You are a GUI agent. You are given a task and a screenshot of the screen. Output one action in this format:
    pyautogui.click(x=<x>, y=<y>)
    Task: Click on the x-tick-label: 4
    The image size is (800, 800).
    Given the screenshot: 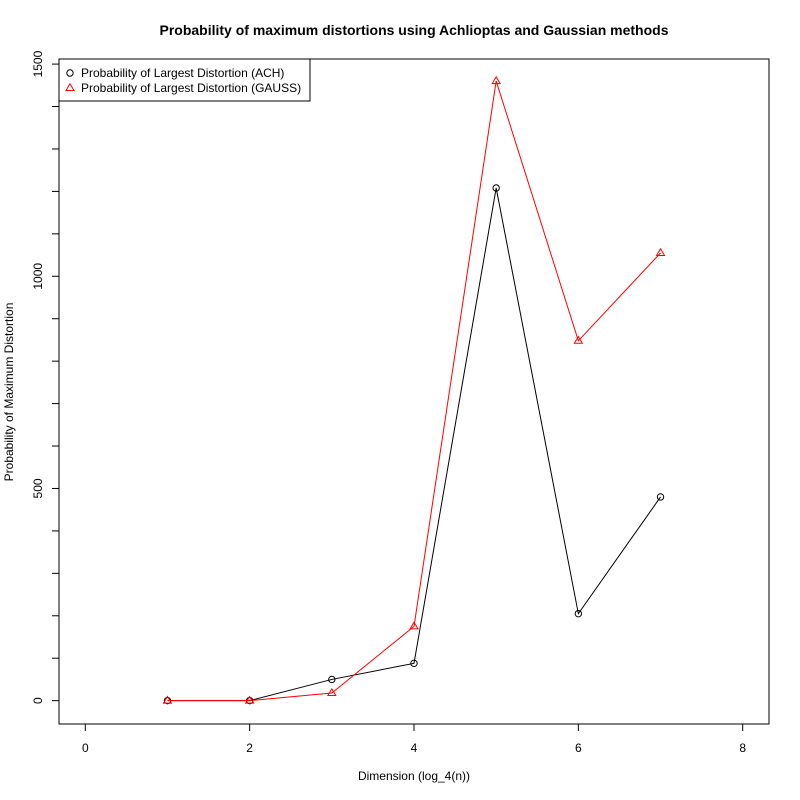 What is the action you would take?
    pyautogui.click(x=414, y=748)
    